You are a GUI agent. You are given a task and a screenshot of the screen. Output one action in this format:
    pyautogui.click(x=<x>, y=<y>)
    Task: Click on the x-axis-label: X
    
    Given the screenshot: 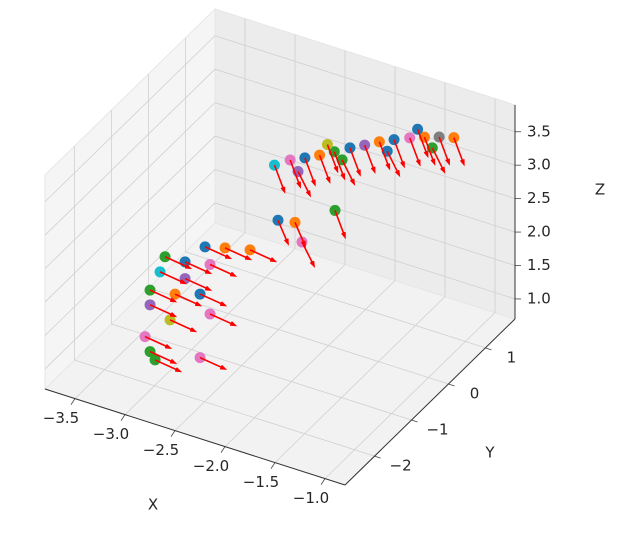 What is the action you would take?
    pyautogui.click(x=153, y=505)
    